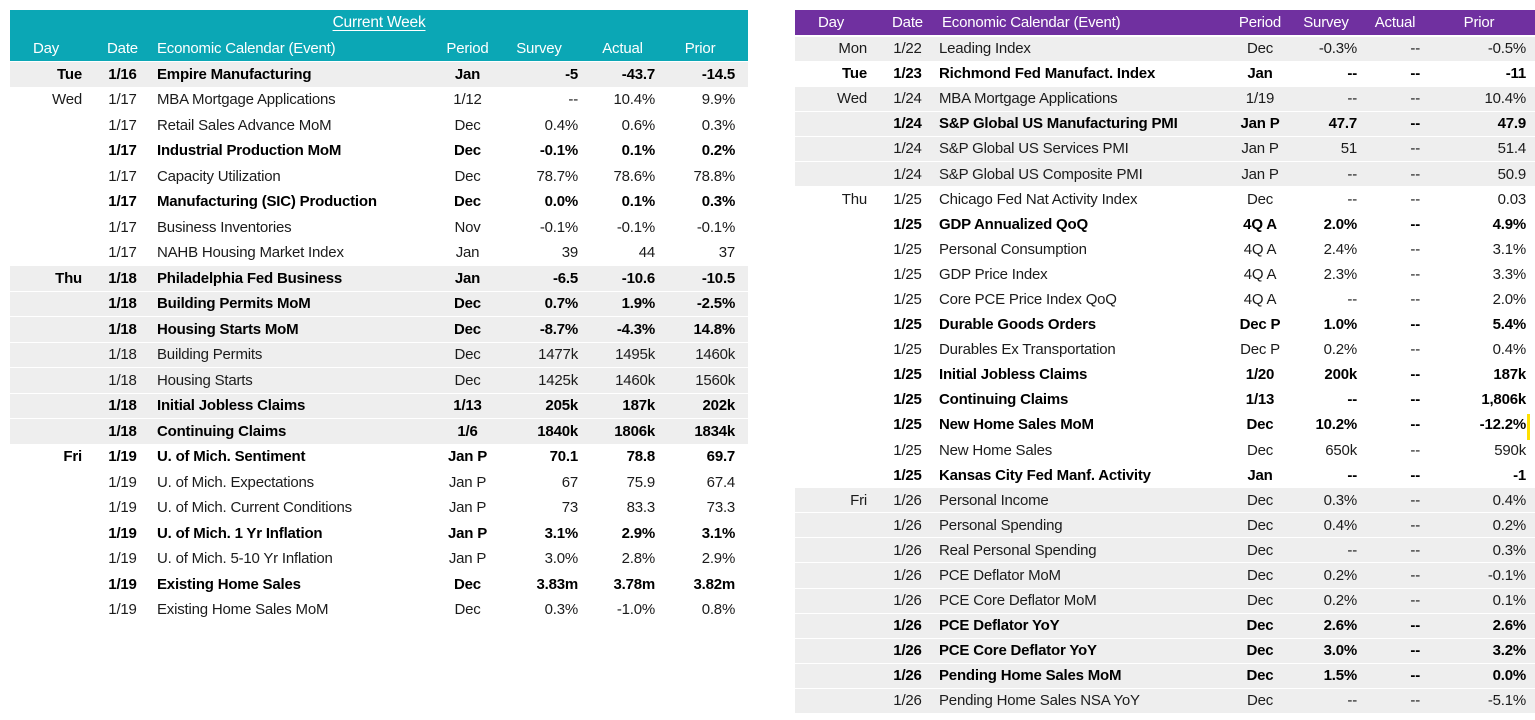 Image resolution: width=1535 pixels, height=720 pixels. I want to click on cell-survey: 78.7%, so click(545, 176).